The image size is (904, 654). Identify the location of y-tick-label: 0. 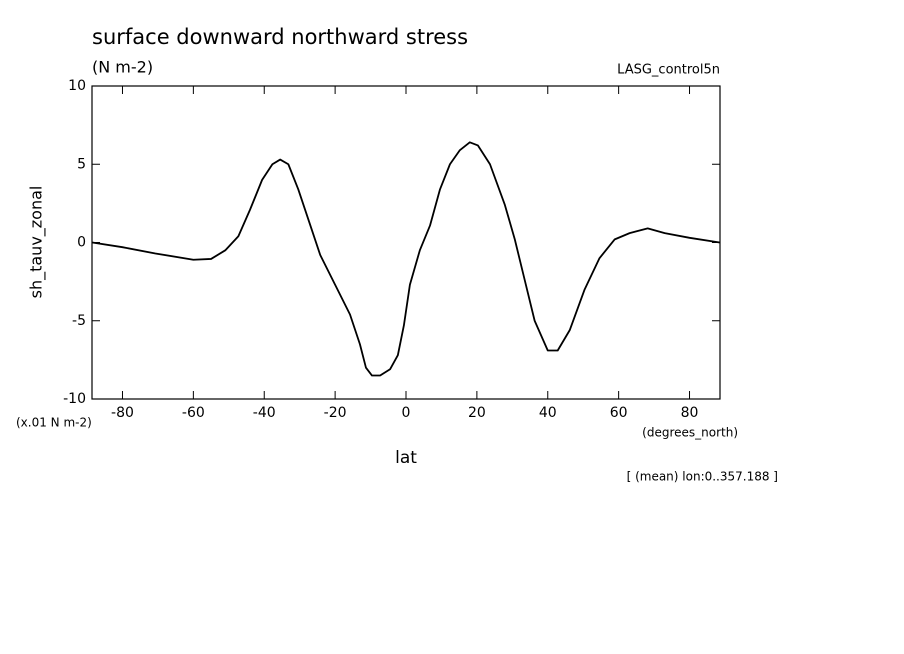
(81, 243).